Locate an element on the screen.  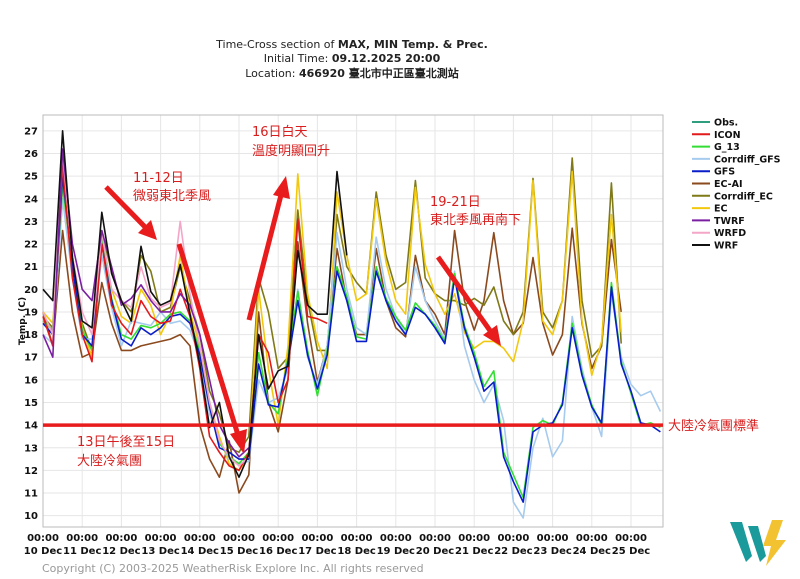
y-tick-label: 19 is located at coordinates (31, 312).